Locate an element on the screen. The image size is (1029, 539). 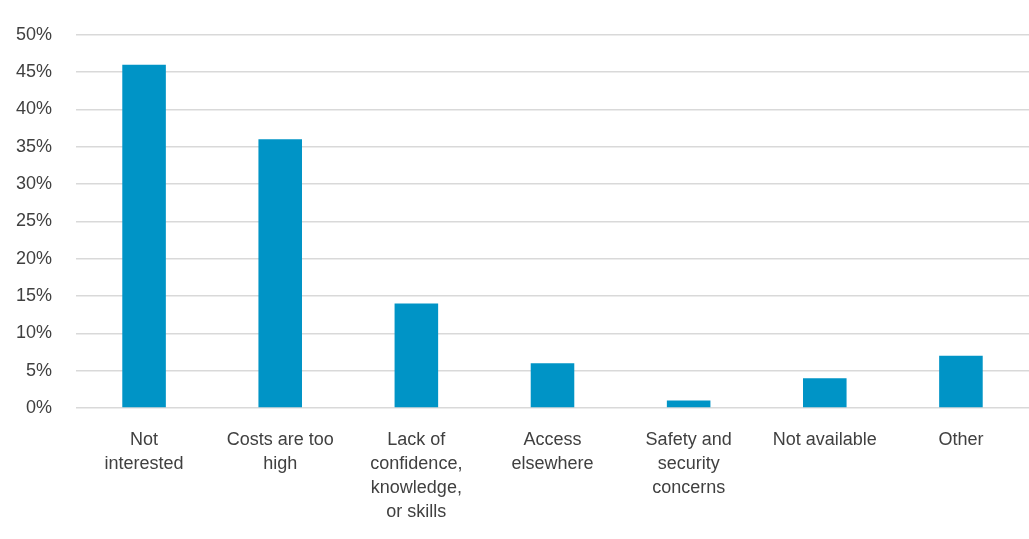
y-tick-label: 45% is located at coordinates (33, 71).